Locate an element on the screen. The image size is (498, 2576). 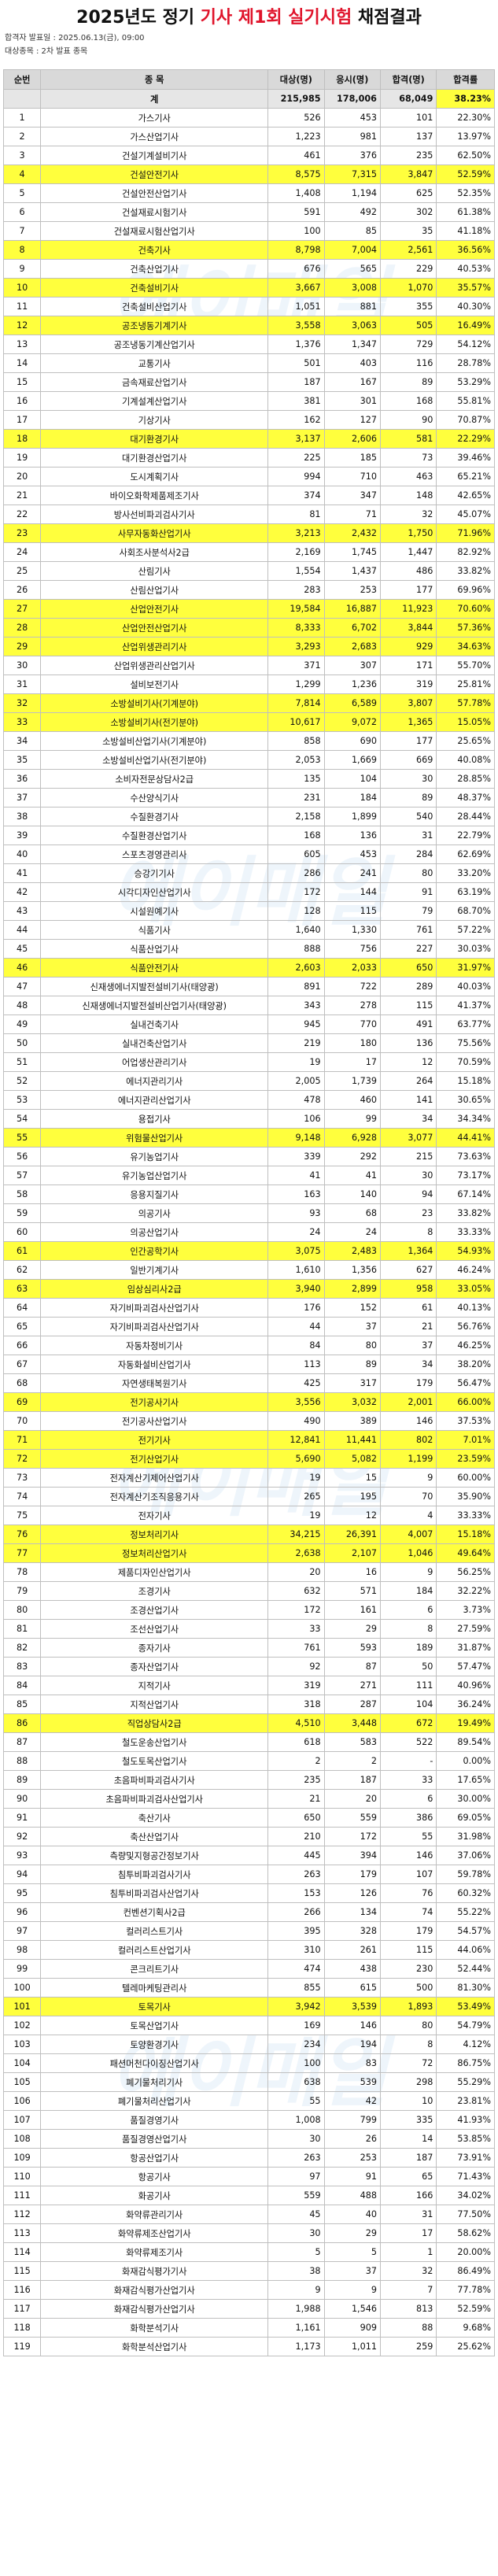
row-no: 36 is located at coordinates (22, 779).